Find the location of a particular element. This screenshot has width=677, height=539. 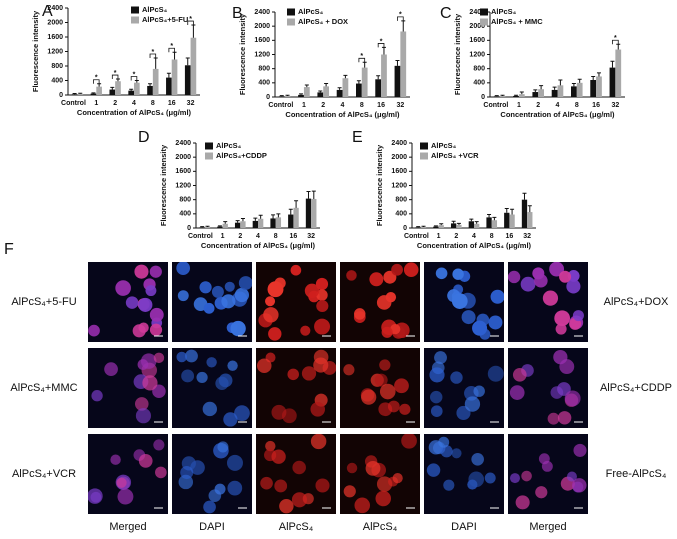

x-tick-label: 16 is located at coordinates (172, 103).